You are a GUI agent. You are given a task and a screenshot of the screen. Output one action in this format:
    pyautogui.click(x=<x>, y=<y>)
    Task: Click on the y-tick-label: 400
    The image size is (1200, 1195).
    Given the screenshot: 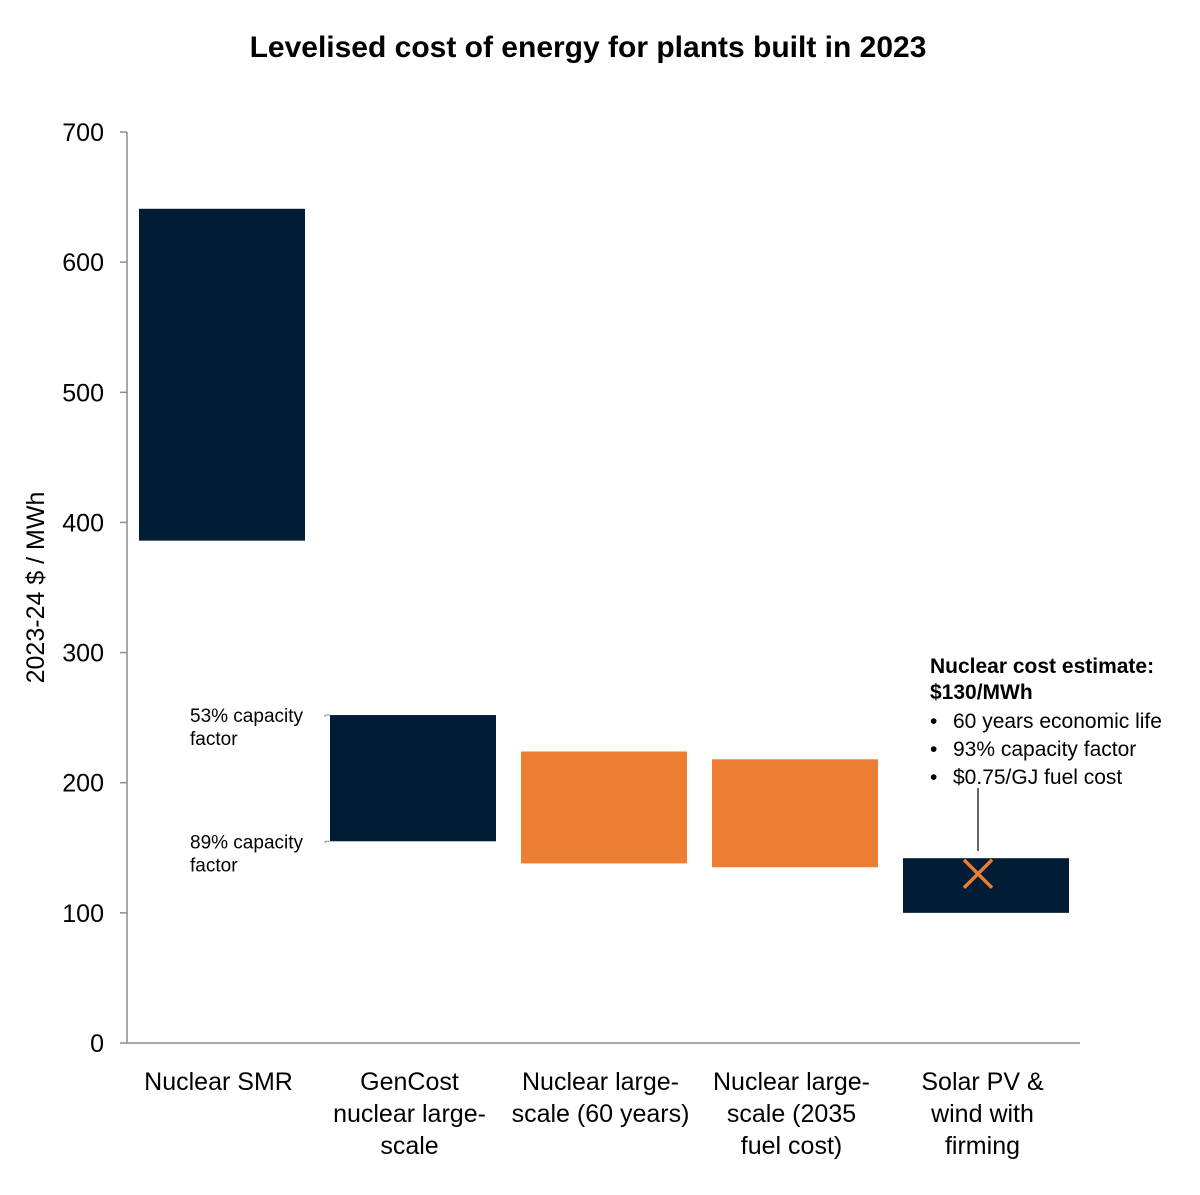 What is the action you would take?
    pyautogui.click(x=83, y=523)
    